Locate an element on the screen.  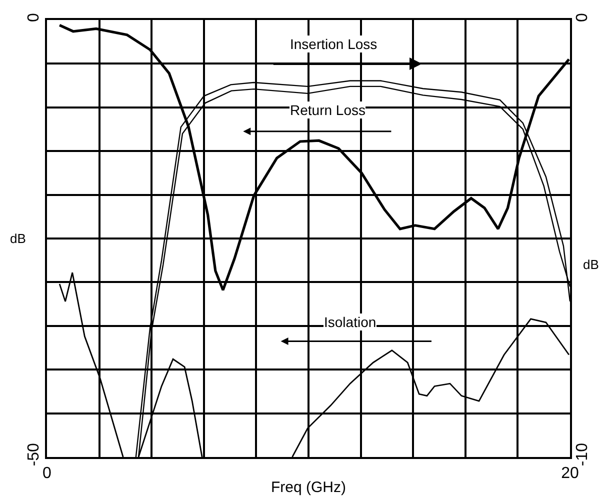
y2-tick-label: -10 is located at coordinates (582, 454).